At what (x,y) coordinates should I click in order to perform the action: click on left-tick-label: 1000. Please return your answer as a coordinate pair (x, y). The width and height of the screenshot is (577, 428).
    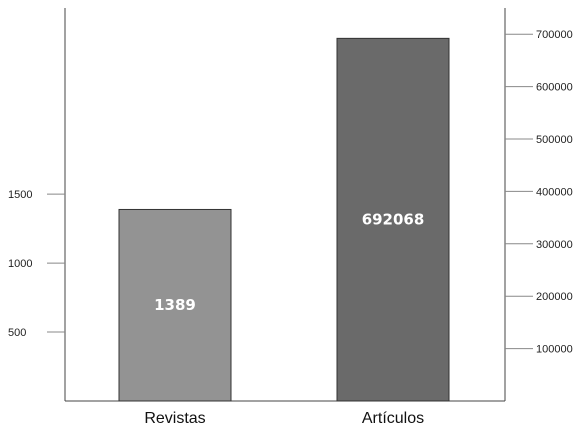
    Looking at the image, I should click on (20, 264).